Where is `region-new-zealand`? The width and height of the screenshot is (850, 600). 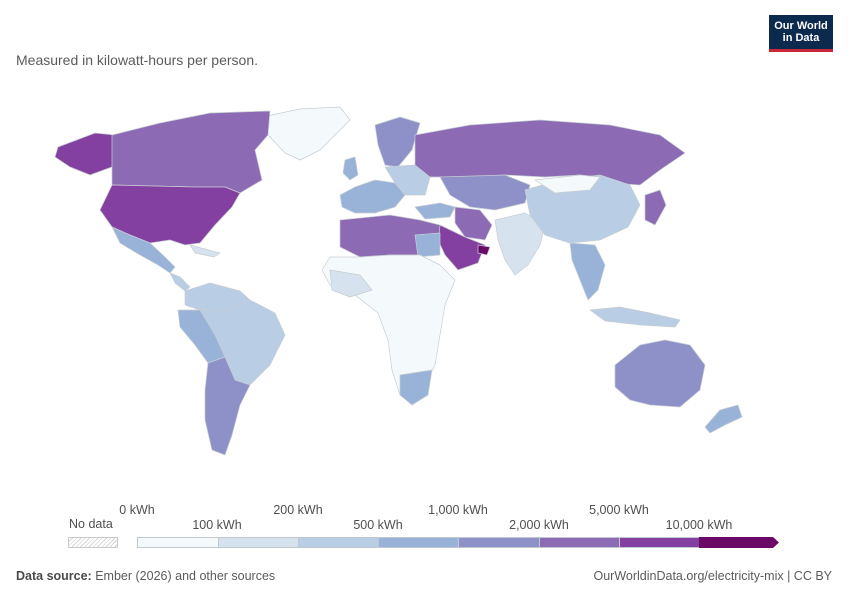
region-new-zealand is located at coordinates (723, 419).